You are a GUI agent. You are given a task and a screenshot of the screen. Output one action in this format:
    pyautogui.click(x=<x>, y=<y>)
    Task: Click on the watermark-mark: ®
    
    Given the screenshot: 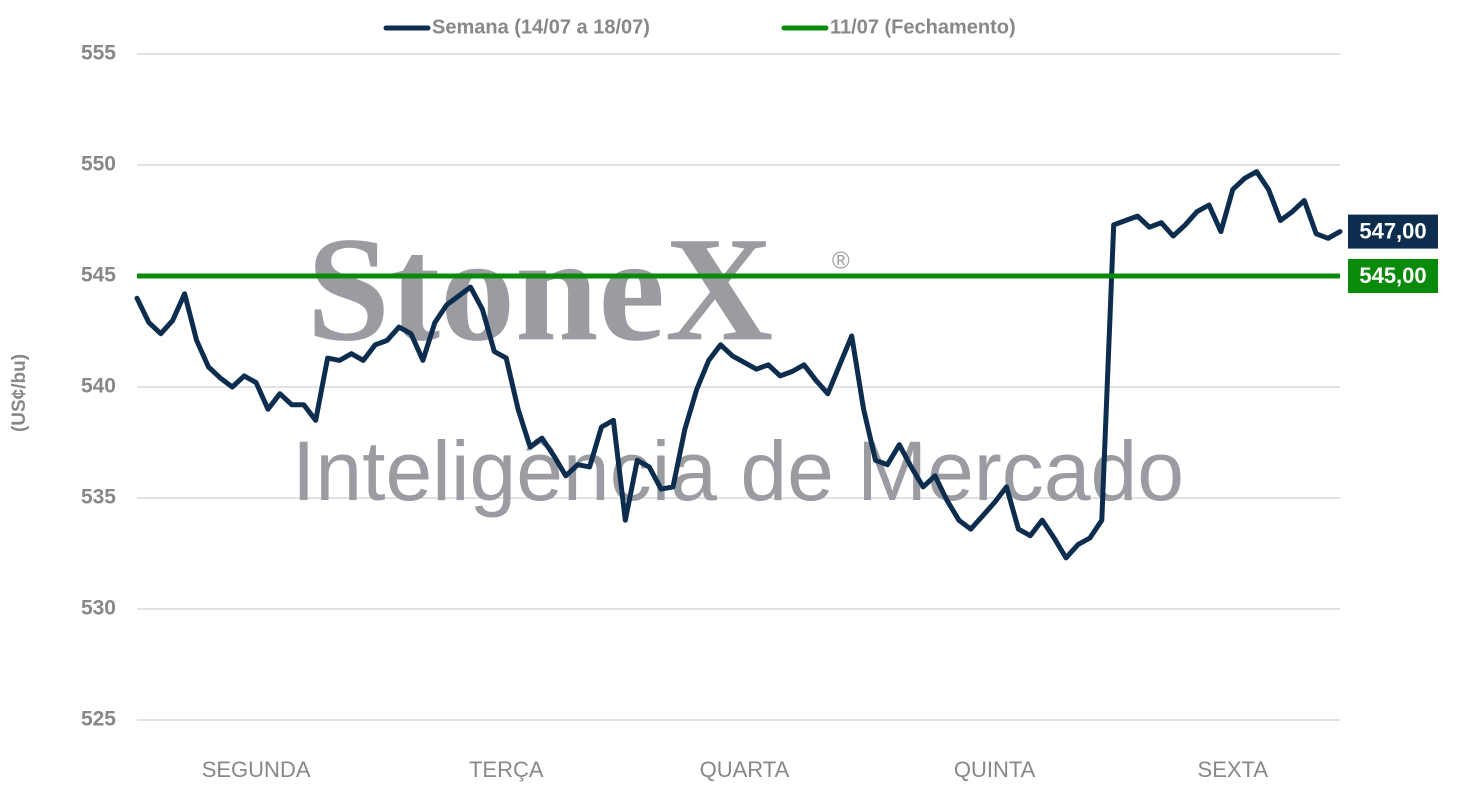 What is the action you would take?
    pyautogui.click(x=841, y=260)
    